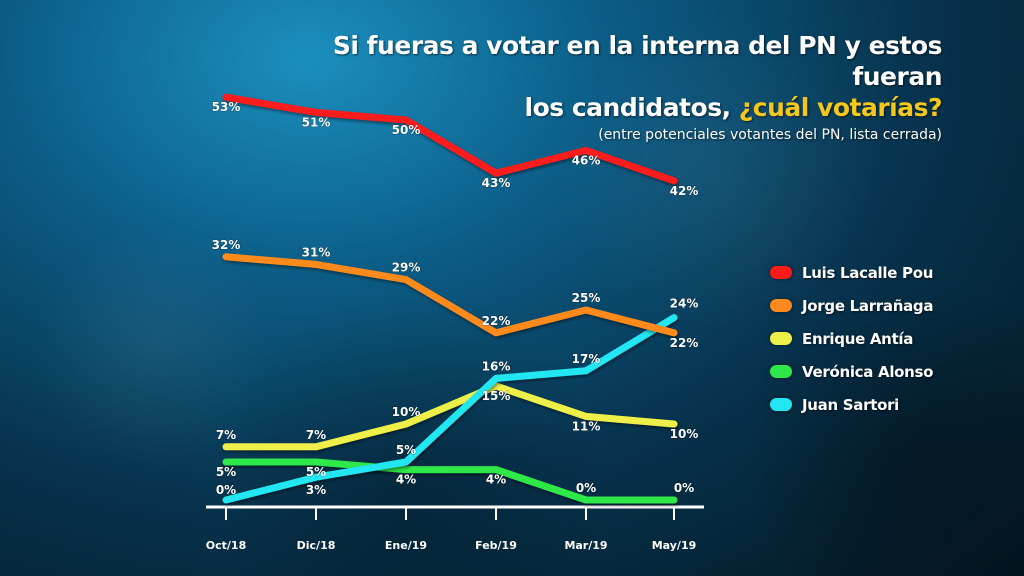 This screenshot has height=576, width=1024. I want to click on data-label: 32%, so click(226, 245).